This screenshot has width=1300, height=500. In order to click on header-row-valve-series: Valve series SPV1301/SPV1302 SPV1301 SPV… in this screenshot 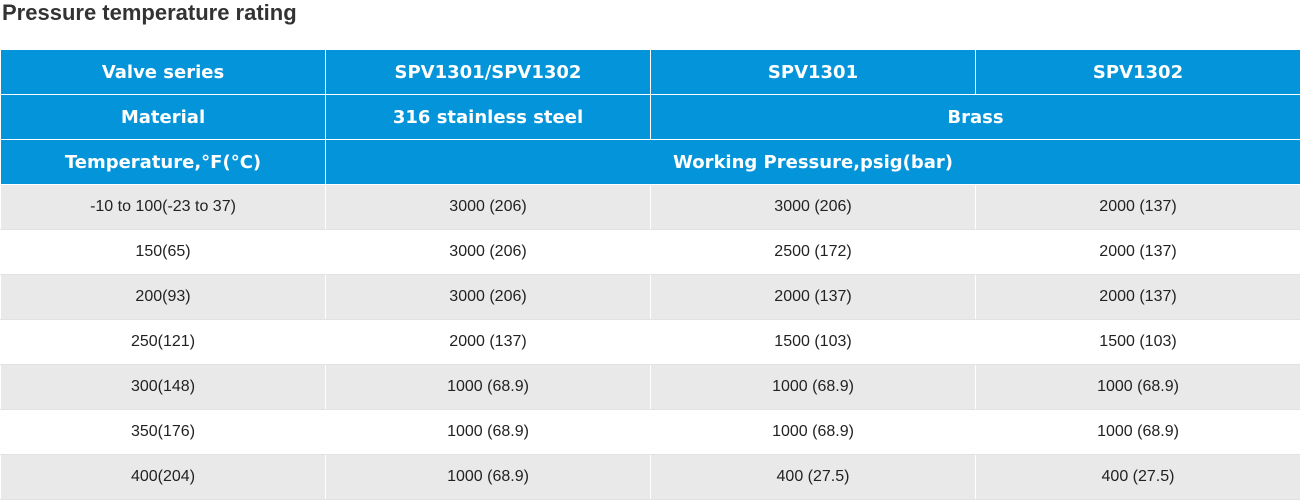, I will do `click(650, 72)`.